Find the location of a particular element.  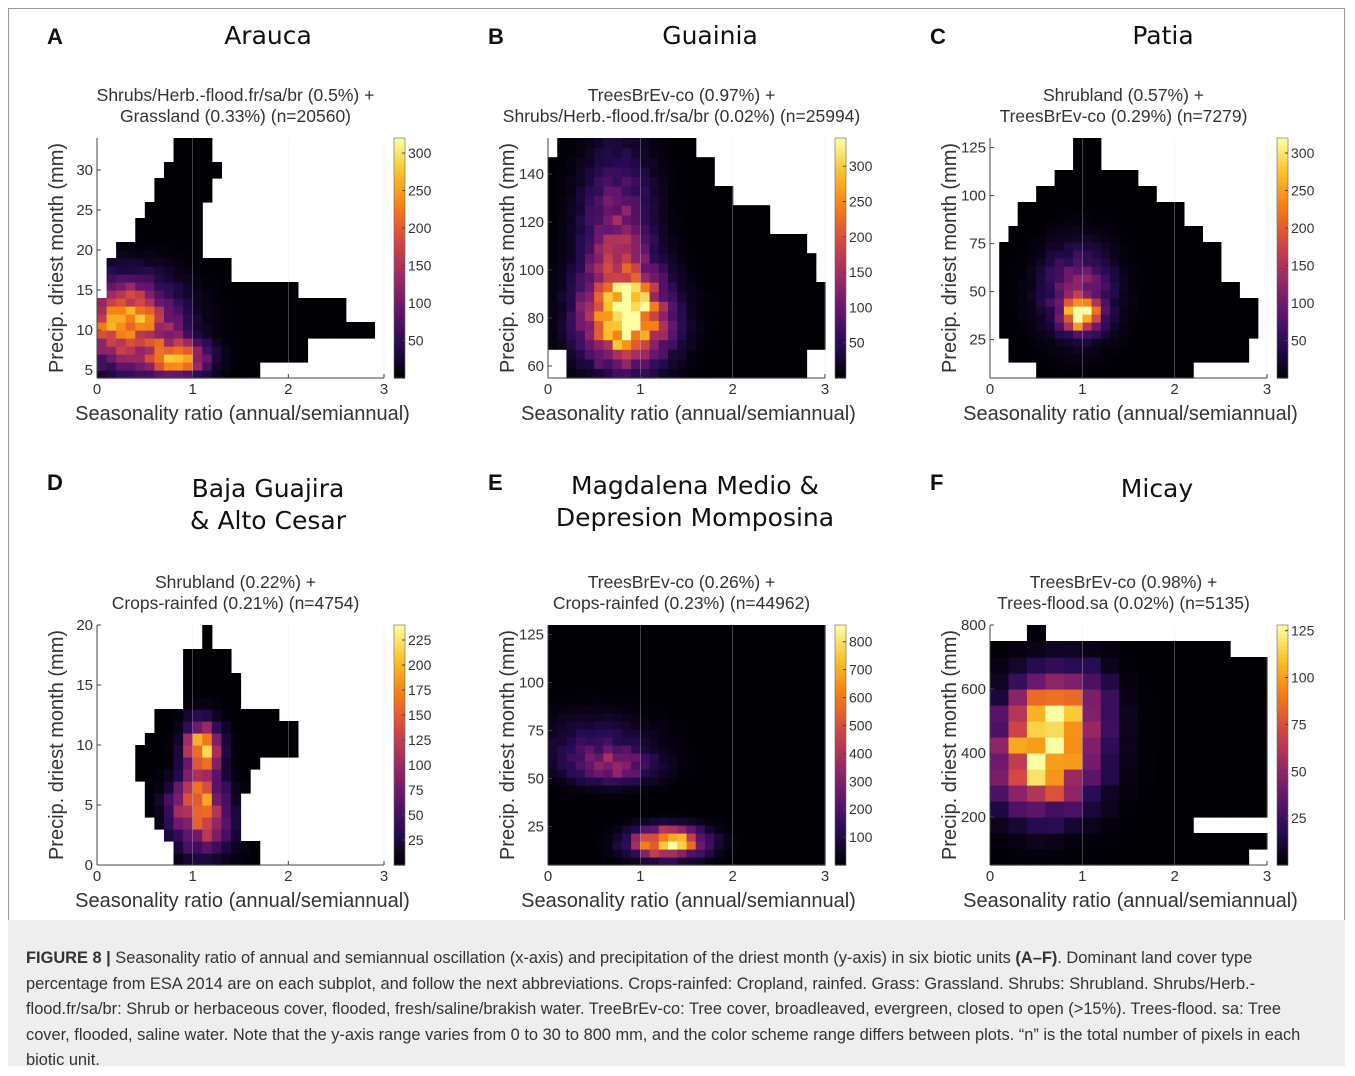

panel-title: & Alto Cesar is located at coordinates (268, 520).